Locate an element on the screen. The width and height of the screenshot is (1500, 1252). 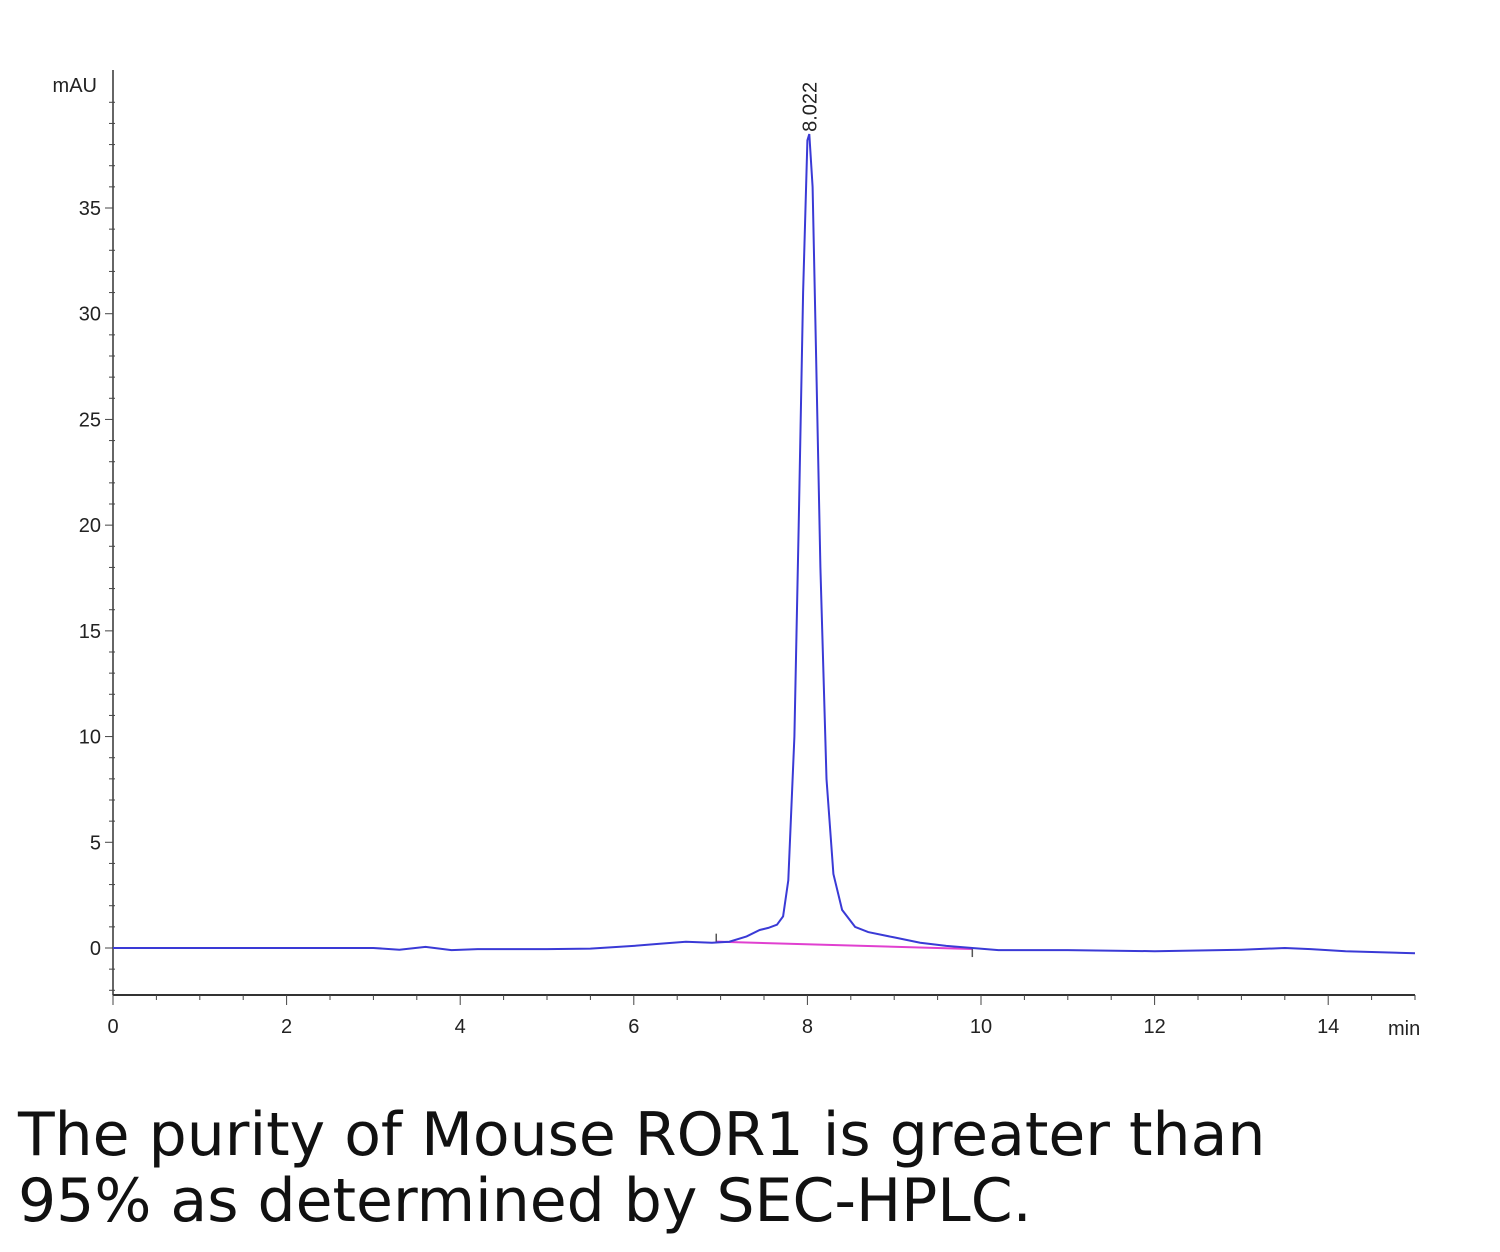
y-axis-label: mAU is located at coordinates (75, 86).